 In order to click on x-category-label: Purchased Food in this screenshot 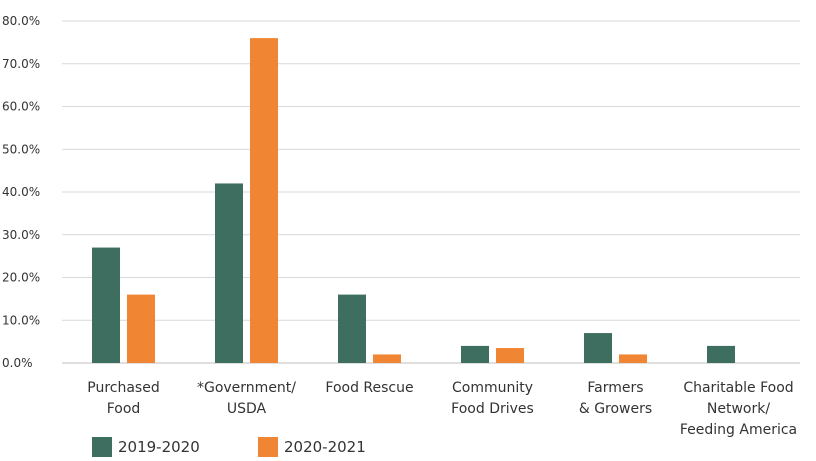, I will do `click(123, 398)`.